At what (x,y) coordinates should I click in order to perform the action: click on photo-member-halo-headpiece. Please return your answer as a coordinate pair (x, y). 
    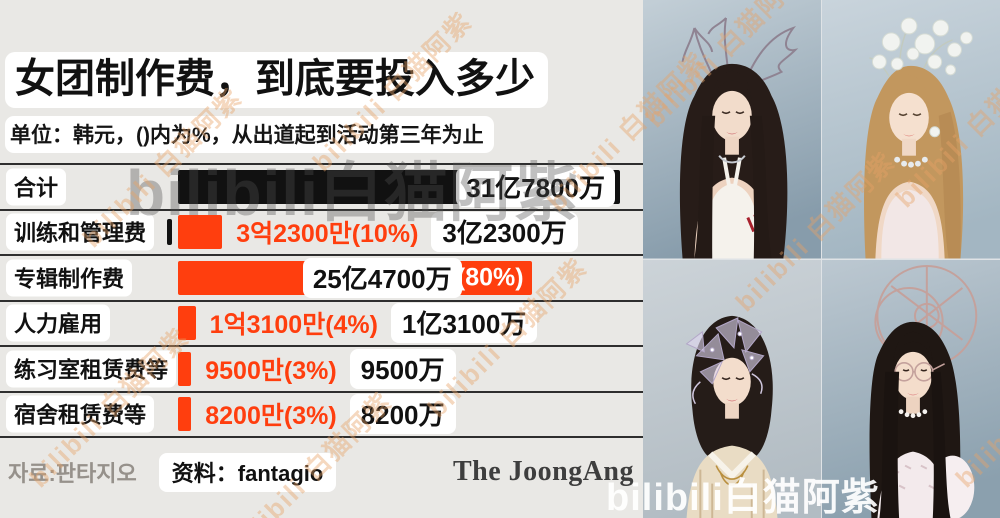
    Looking at the image, I should click on (911, 388).